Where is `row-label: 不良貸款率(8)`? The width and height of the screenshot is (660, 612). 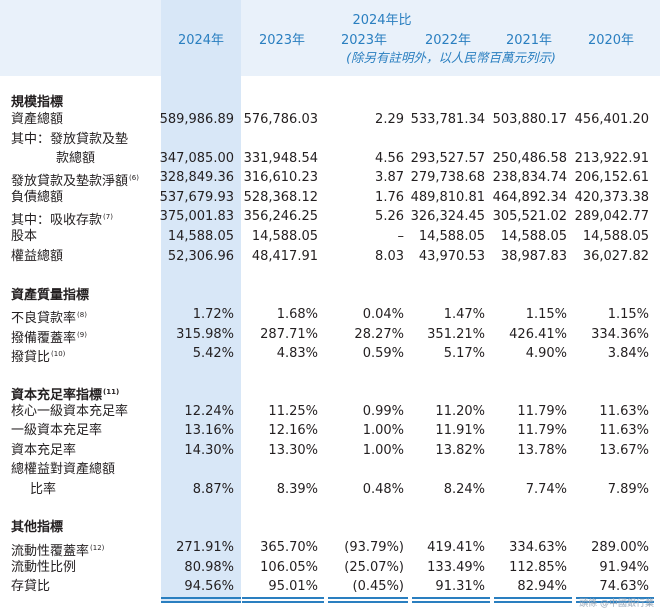
row-label: 不良貸款率(8) is located at coordinates (49, 317).